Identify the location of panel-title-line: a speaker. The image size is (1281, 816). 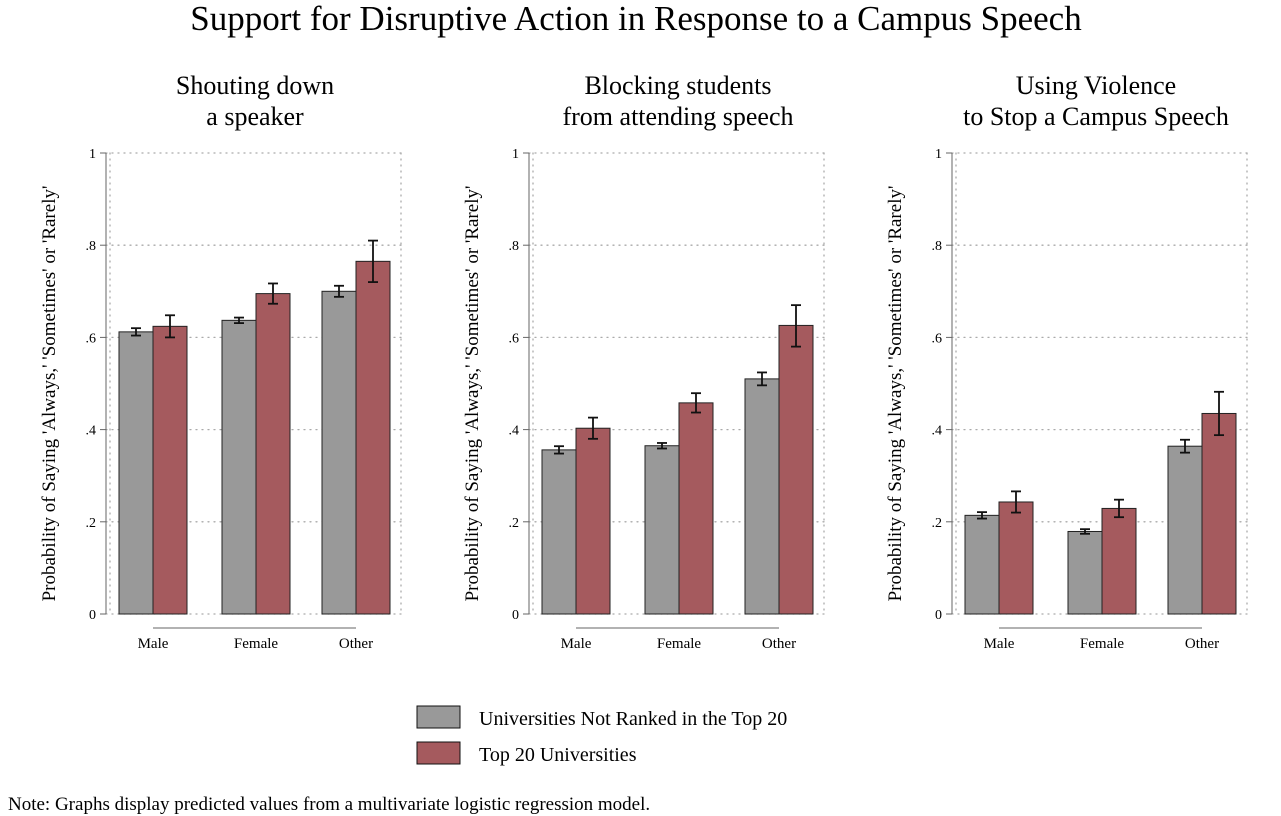
(255, 116).